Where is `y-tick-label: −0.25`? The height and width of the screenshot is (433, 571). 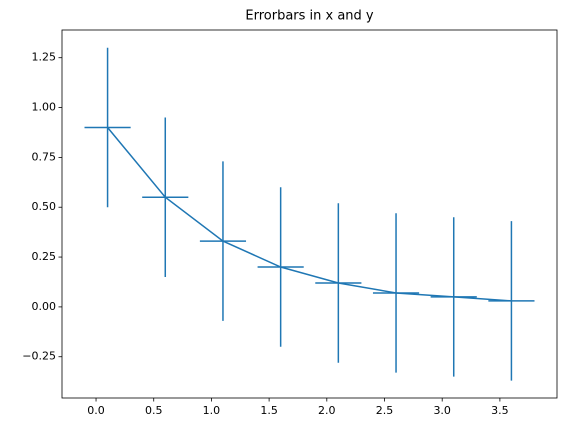
y-tick-label: −0.25 is located at coordinates (39, 356).